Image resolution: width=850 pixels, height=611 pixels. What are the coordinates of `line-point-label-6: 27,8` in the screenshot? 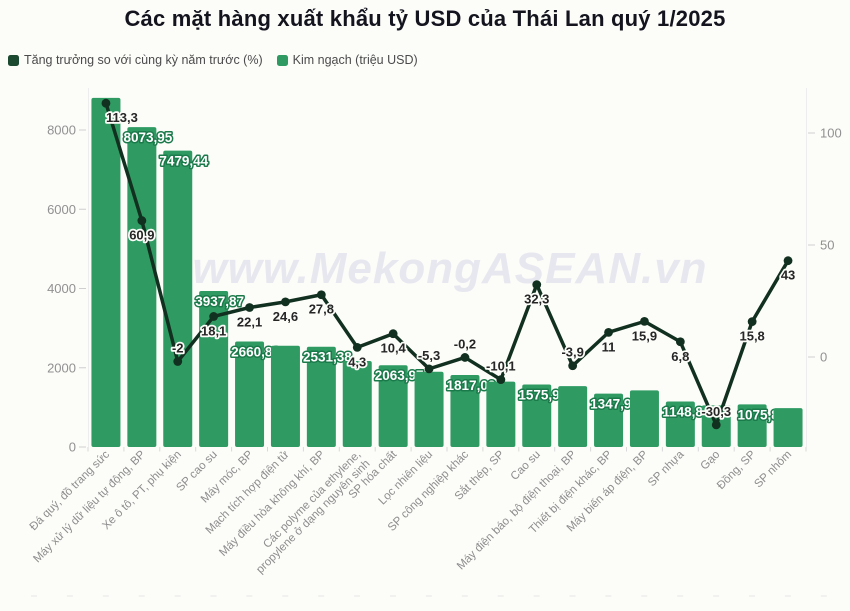 It's located at (321, 309).